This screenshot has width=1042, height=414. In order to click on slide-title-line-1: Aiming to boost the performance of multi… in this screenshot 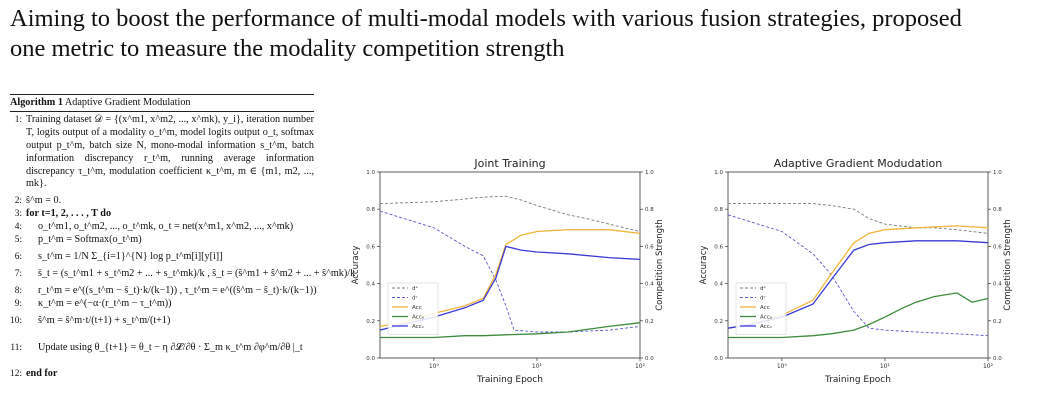, I will do `click(486, 18)`.